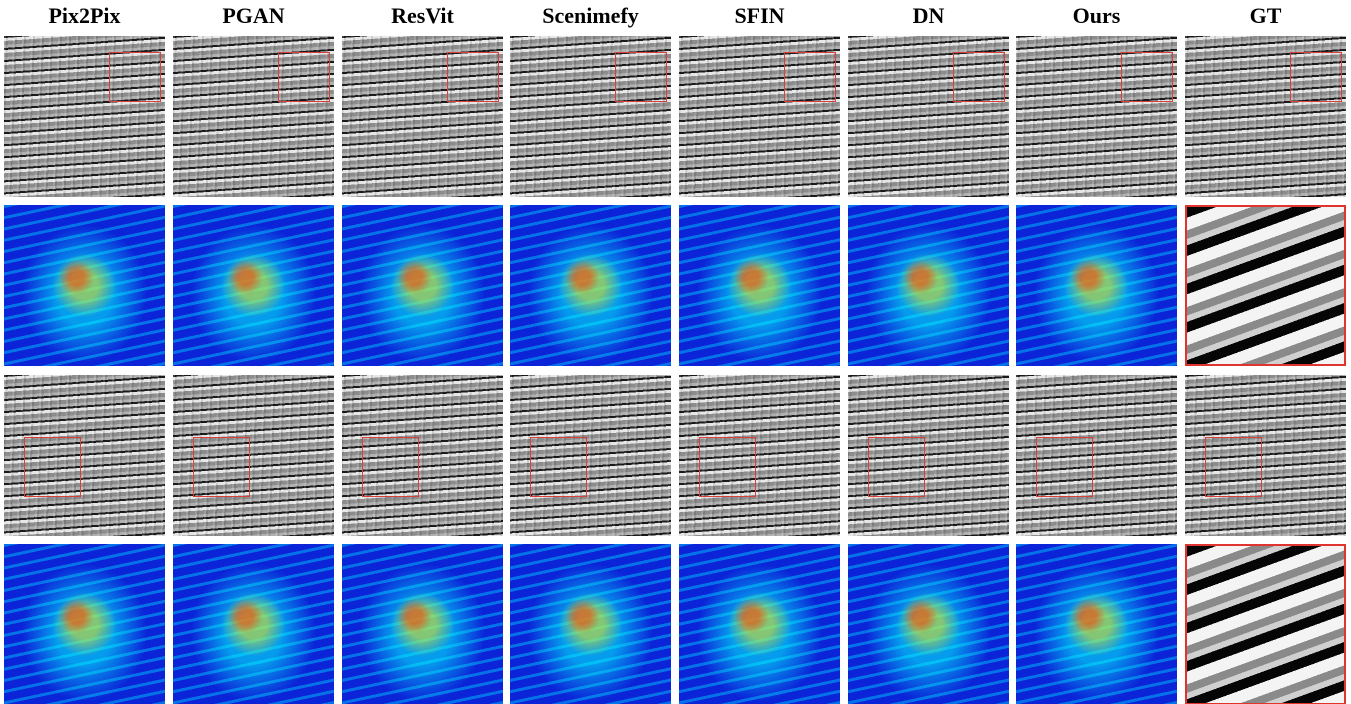 This screenshot has width=1351, height=704. What do you see at coordinates (590, 15) in the screenshot?
I see `column-header: Scenimefy` at bounding box center [590, 15].